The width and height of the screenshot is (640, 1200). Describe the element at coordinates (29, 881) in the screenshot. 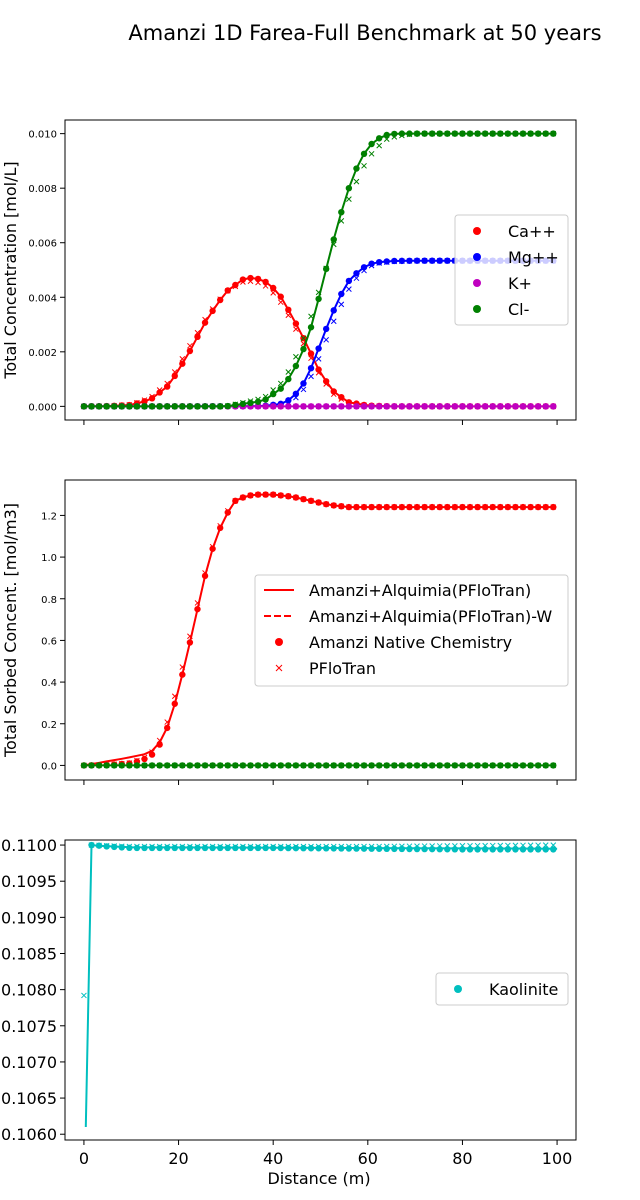

I see `y-tick-label: 0.1095` at that location.